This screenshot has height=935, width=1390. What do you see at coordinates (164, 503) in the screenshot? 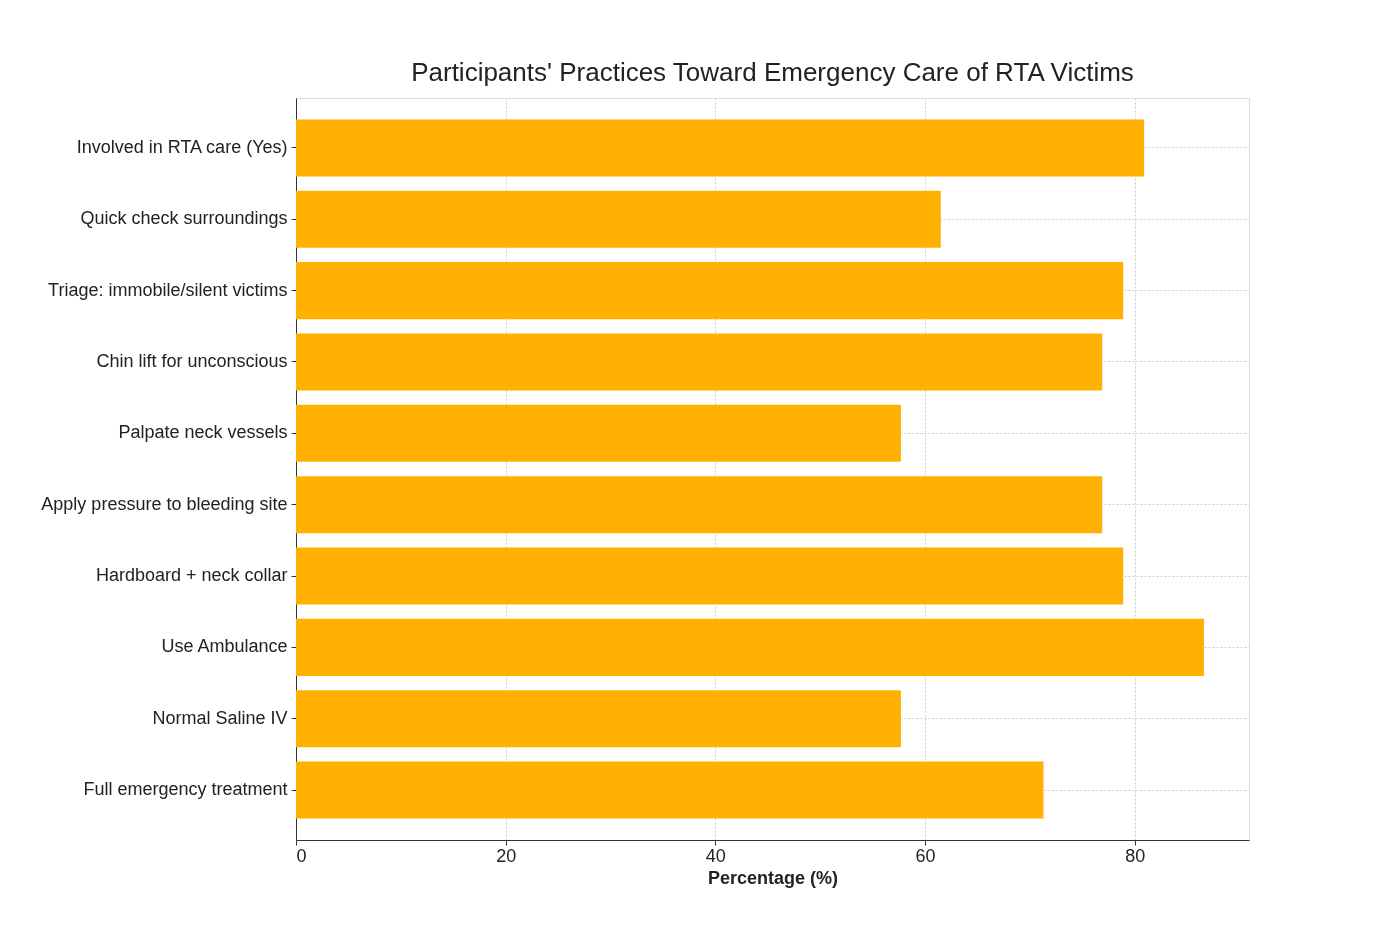
I see `y-tick-label: Apply pressure to bleeding site` at bounding box center [164, 503].